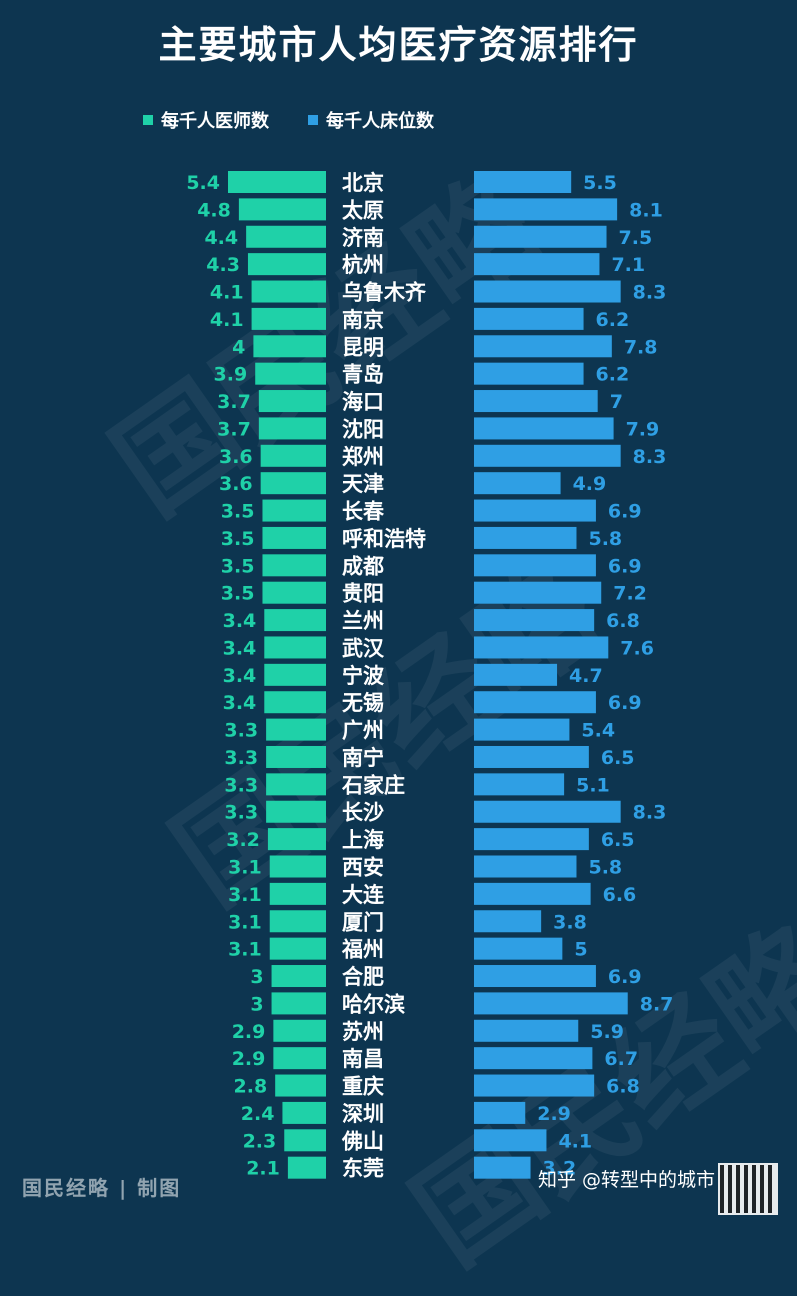 The image size is (797, 1296). I want to click on data-label-beds: 7, so click(616, 402).